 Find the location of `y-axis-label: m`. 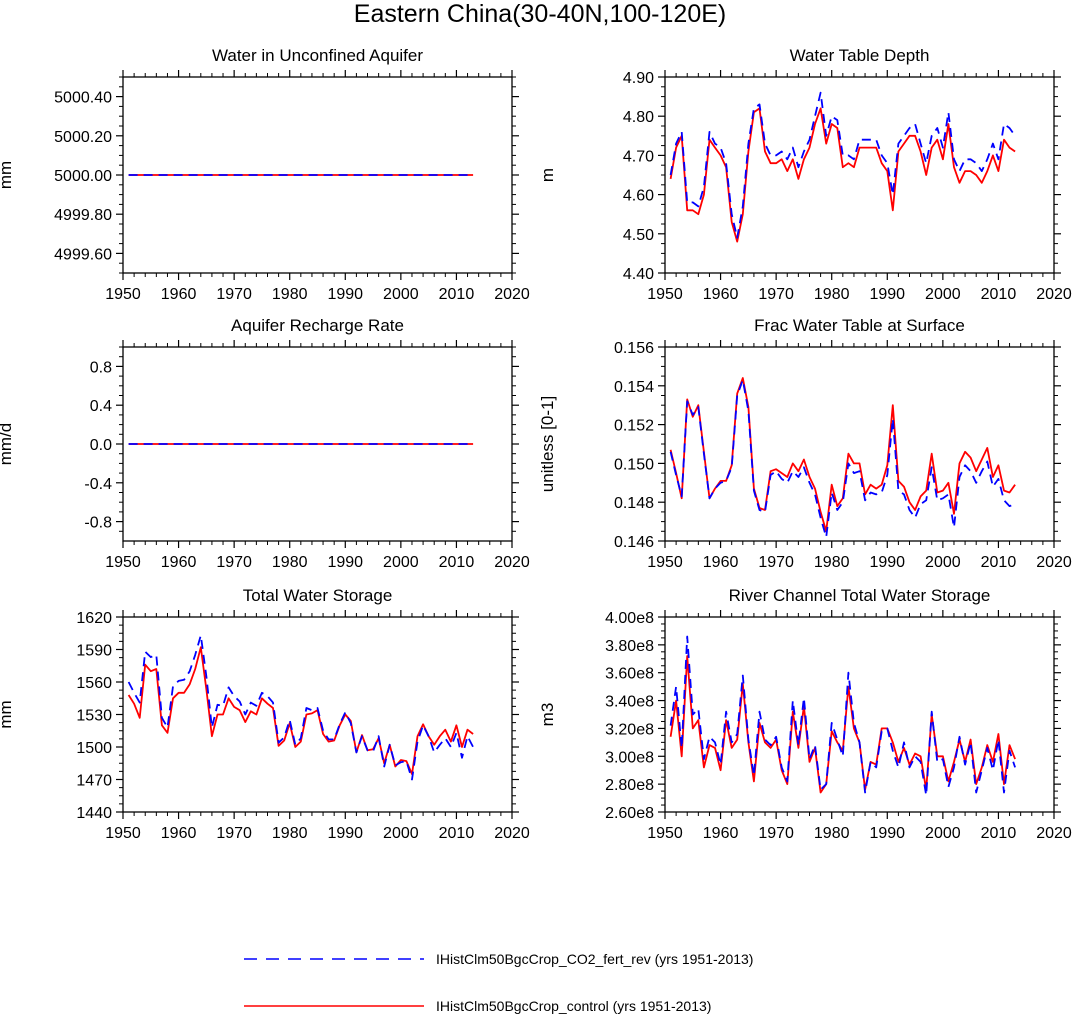

y-axis-label: m is located at coordinates (547, 175).